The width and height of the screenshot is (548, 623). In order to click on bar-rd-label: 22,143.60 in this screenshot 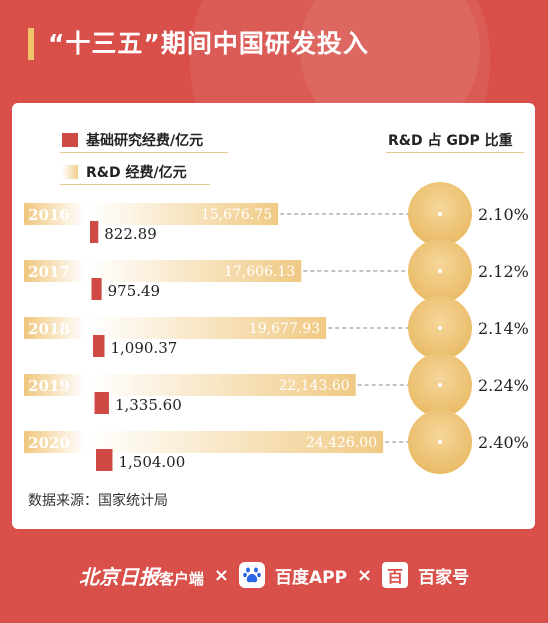, I will do `click(313, 386)`.